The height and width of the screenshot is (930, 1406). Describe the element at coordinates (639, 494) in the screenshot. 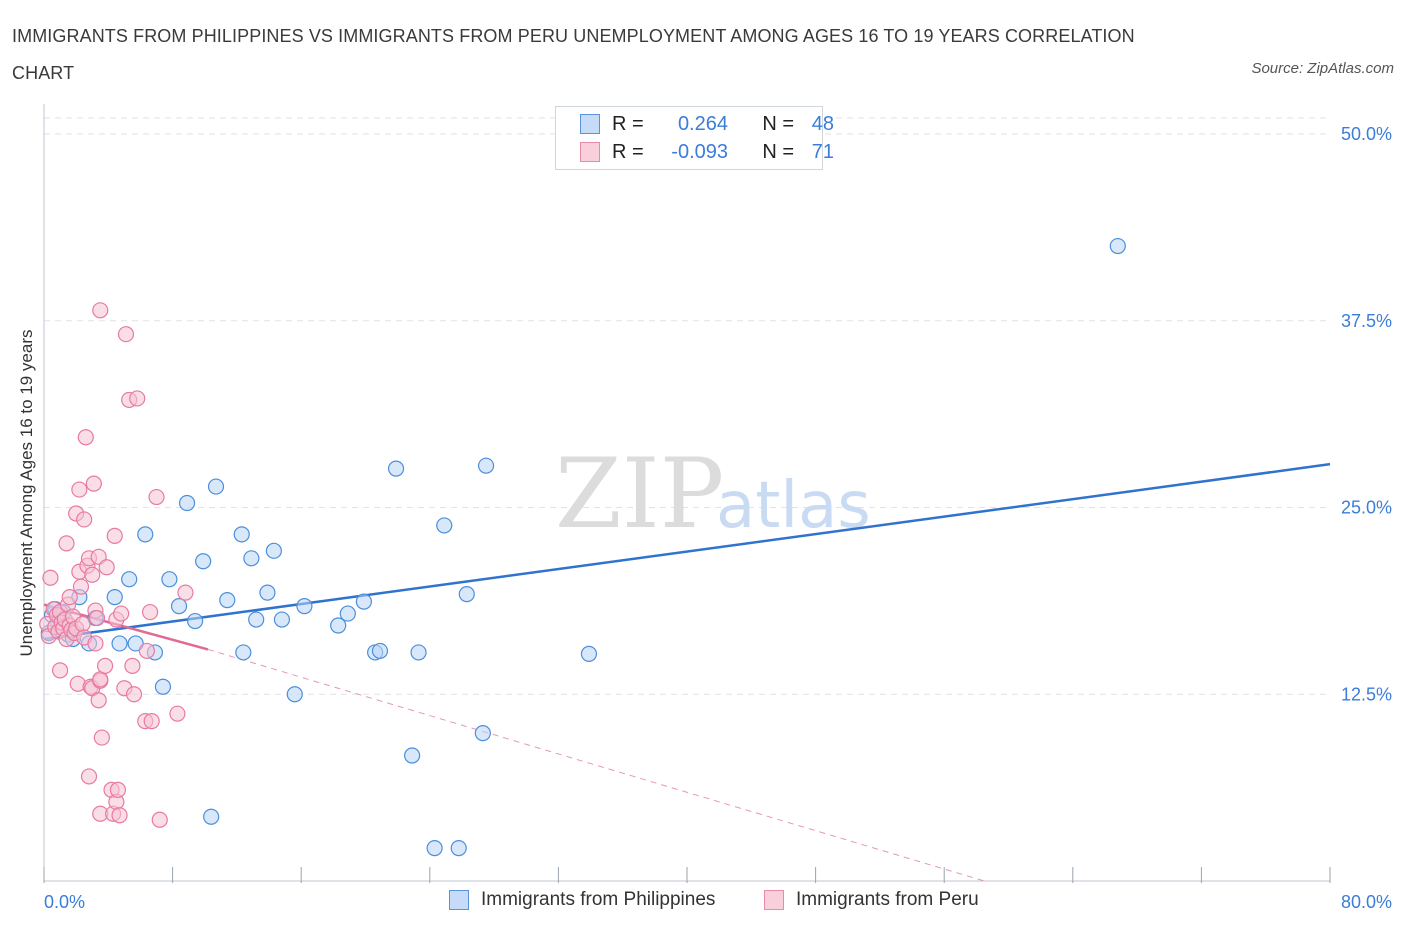

I see `watermark-zip: ZIP` at that location.